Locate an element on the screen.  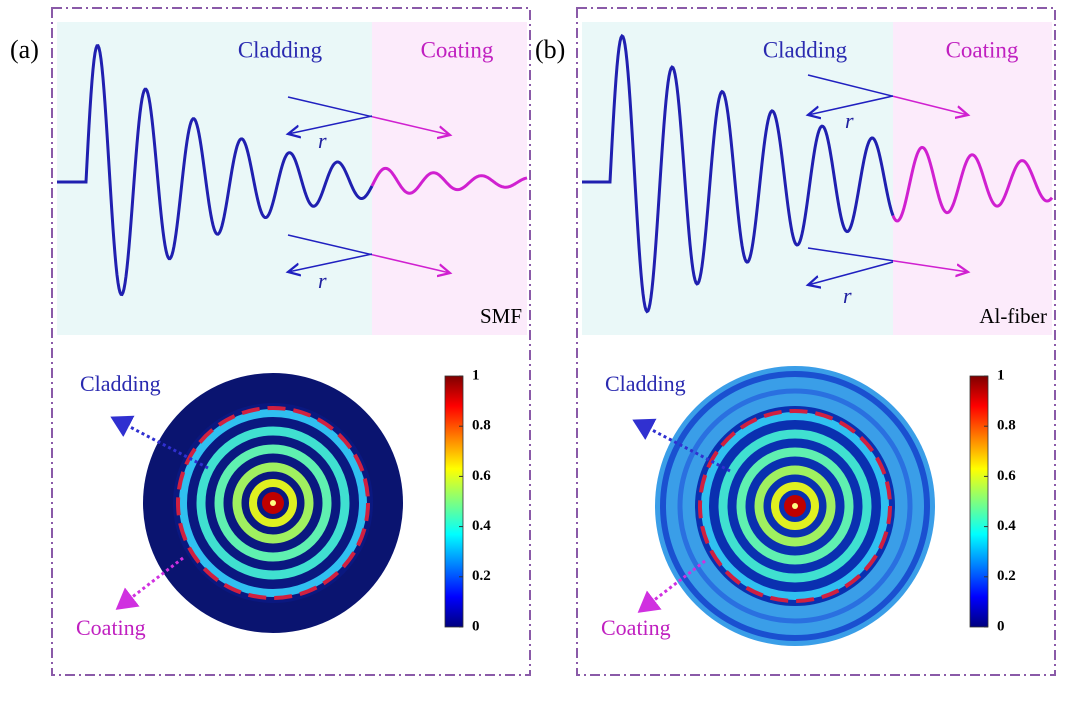
fiber-label: Al-fiber is located at coordinates (1013, 316).